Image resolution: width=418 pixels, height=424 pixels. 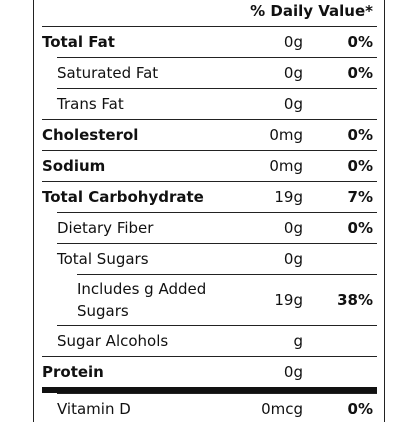 I want to click on nutrient-row: Vitamin D 0mcg 0%, so click(x=217, y=408).